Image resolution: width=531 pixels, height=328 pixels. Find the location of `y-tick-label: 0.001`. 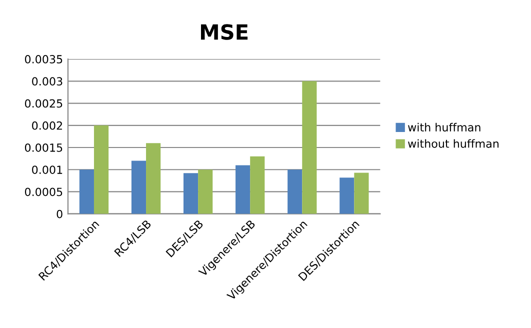

y-tick-label: 0.001 is located at coordinates (47, 170).